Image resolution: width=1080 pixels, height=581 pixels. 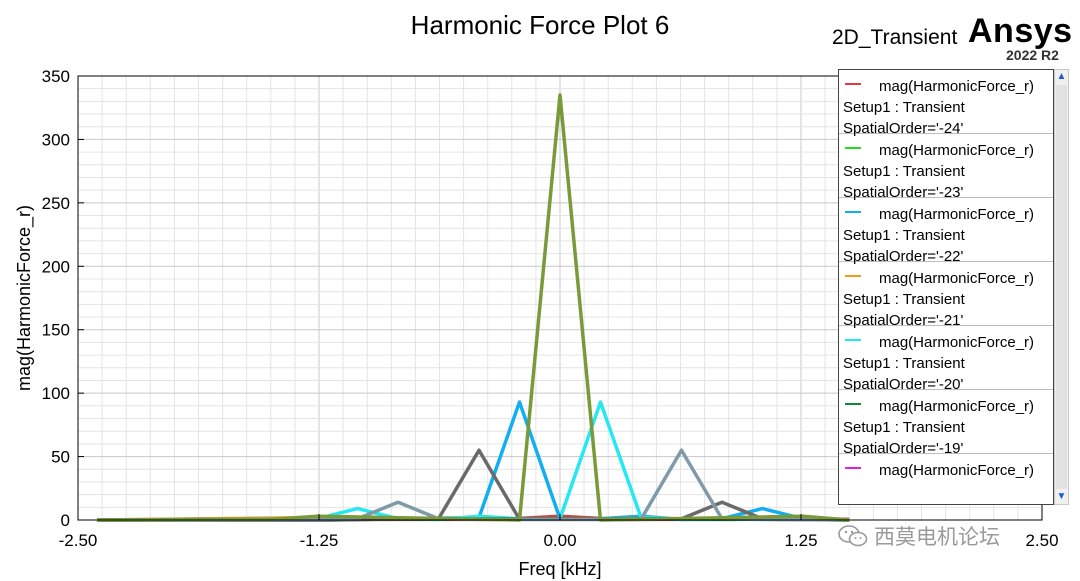 What do you see at coordinates (65, 520) in the screenshot?
I see `y-tick-label: 0` at bounding box center [65, 520].